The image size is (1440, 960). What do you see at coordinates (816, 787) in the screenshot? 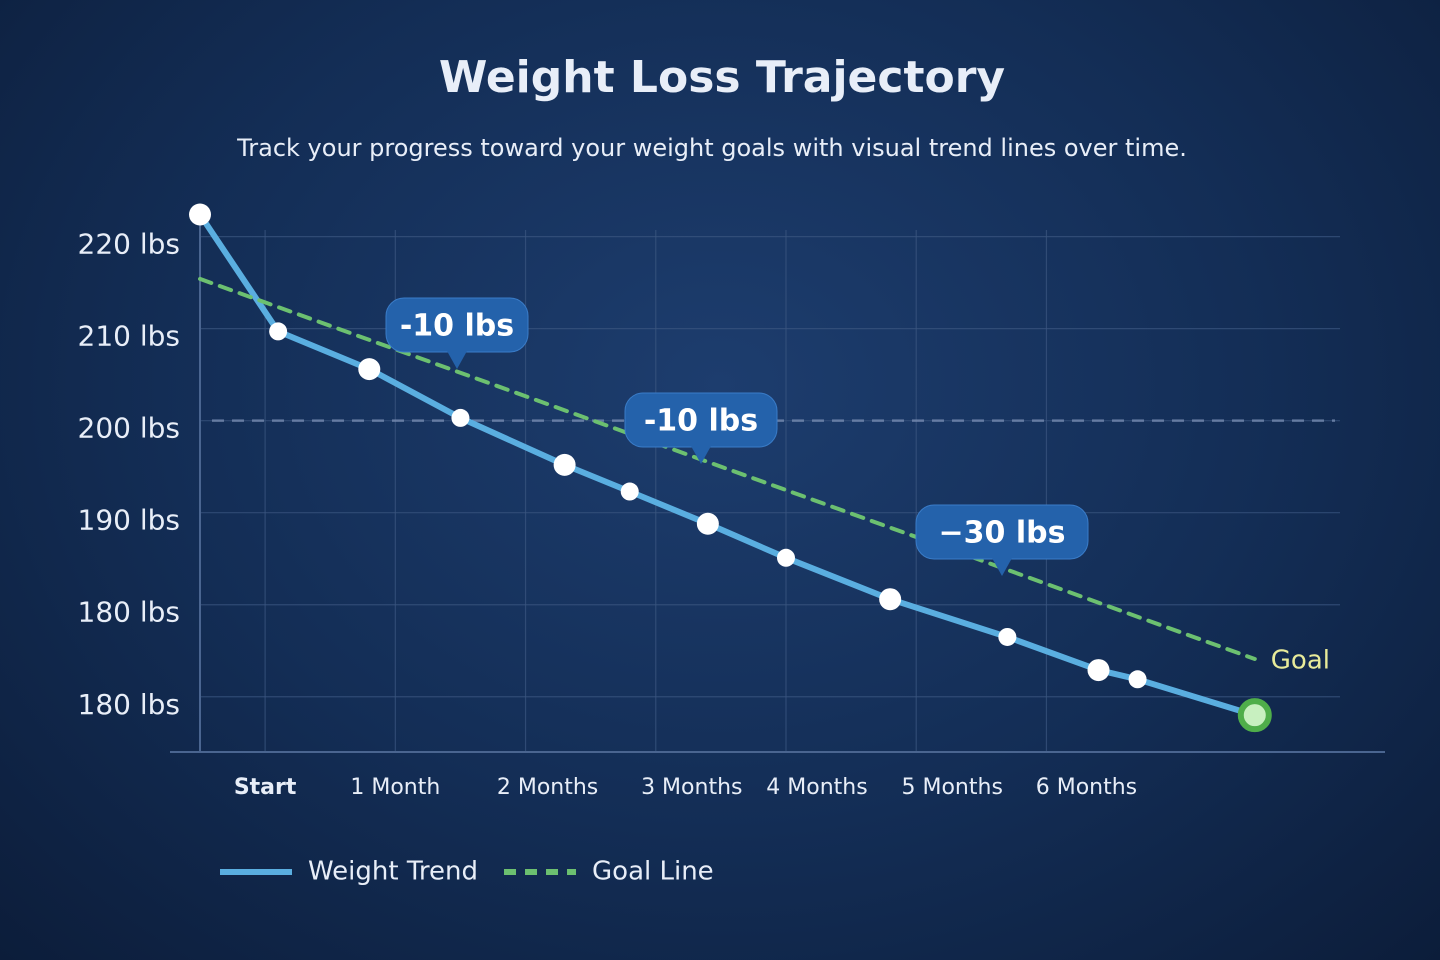
I see `x-tick-label: 4 Months` at bounding box center [816, 787].